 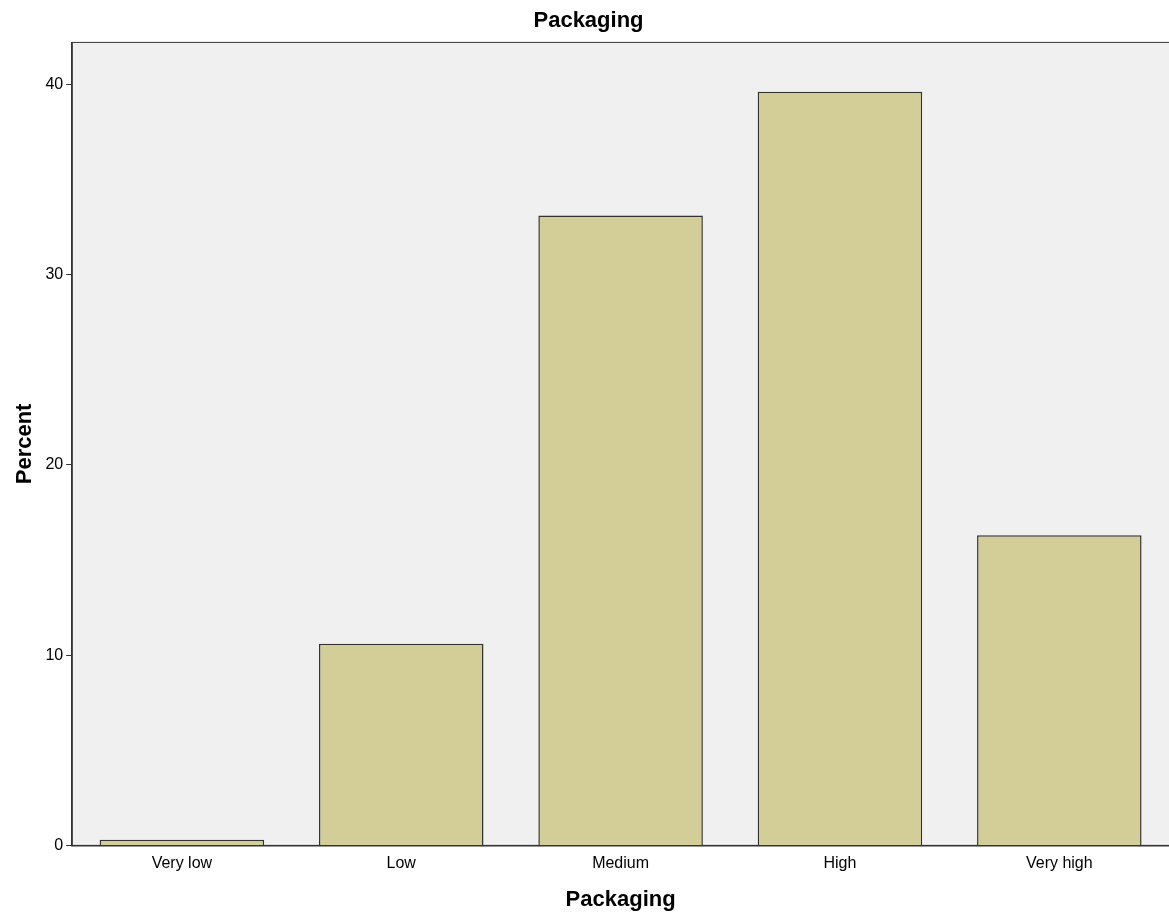 I want to click on y-tick-label: 0, so click(x=59, y=844).